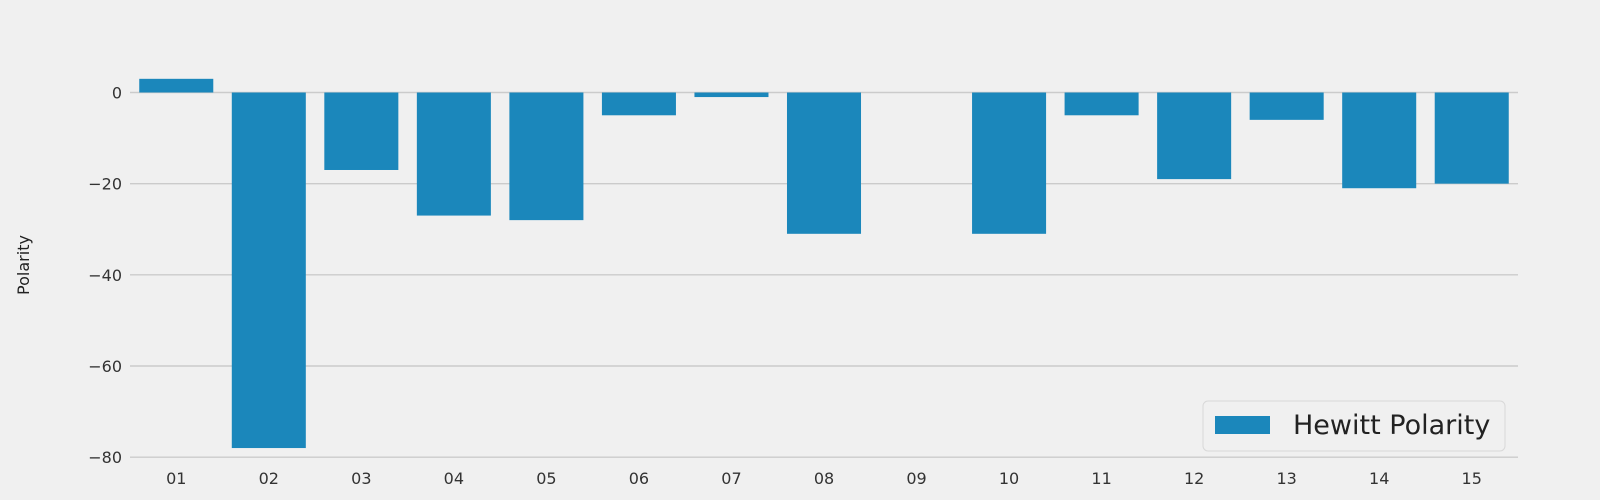 This screenshot has height=500, width=1600. I want to click on y-tick-label: −20, so click(105, 184).